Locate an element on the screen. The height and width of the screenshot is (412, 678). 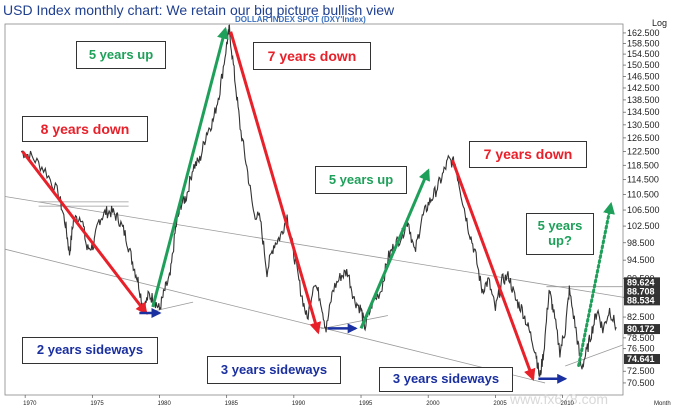
chart-subtitle: DOLLAR INDEX SPOT (DXY'Index) is located at coordinates (300, 19).